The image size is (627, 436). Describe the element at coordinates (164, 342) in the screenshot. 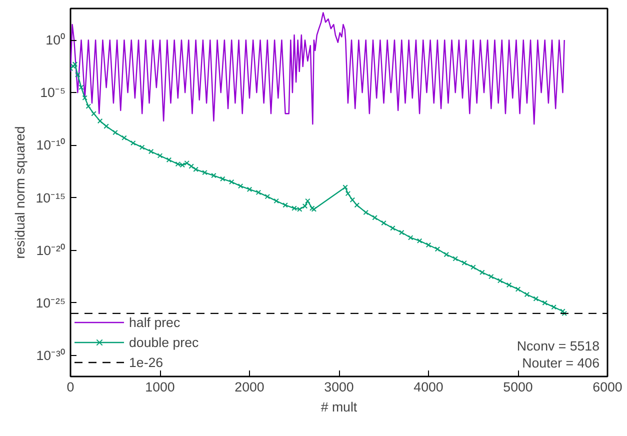

I see `legend-label: double prec` at that location.